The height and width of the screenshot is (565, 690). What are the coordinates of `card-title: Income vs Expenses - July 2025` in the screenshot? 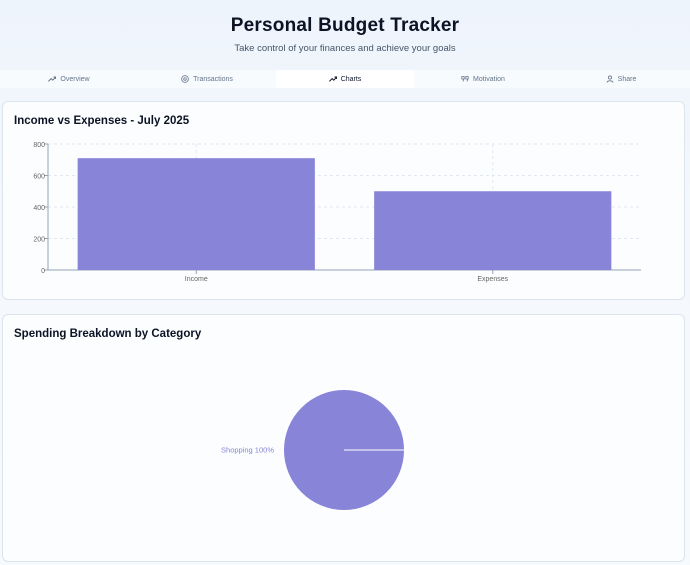 It's located at (102, 121).